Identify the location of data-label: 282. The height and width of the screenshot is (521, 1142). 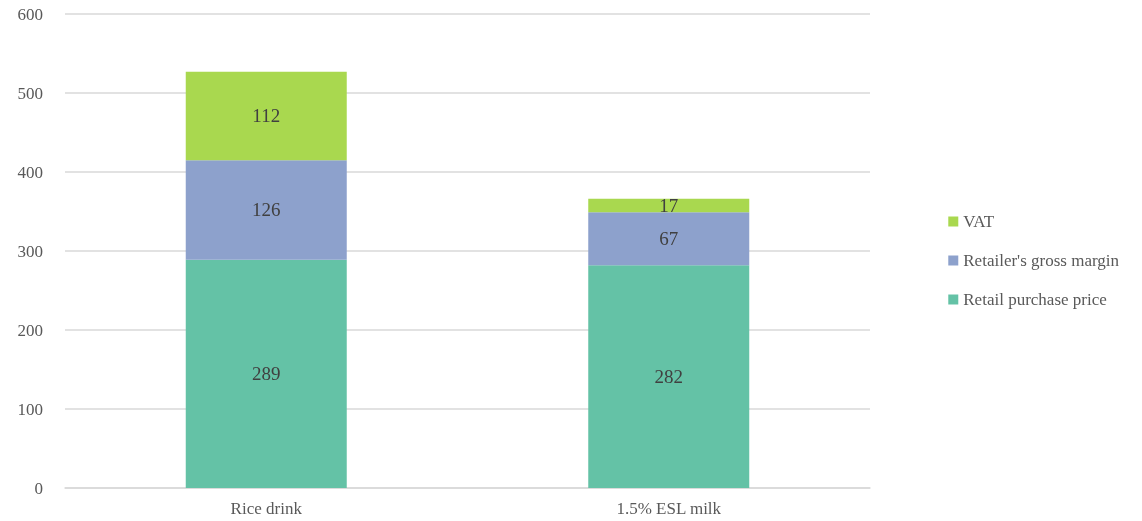
(668, 377).